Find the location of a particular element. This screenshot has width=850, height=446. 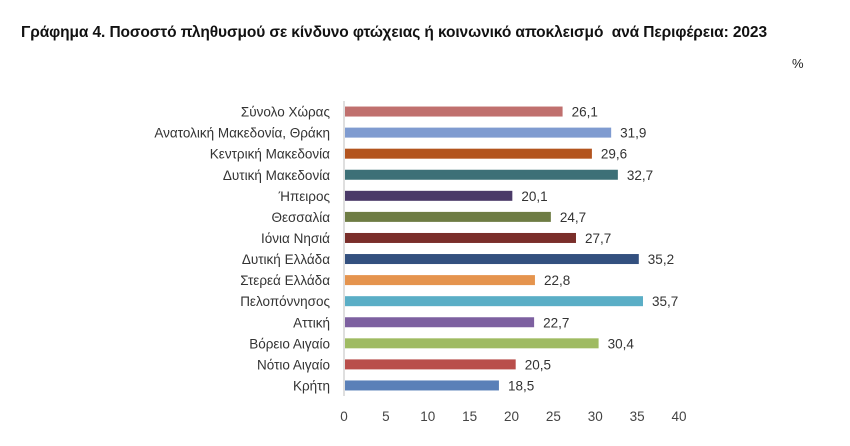

category-label: Πελοπόννησος is located at coordinates (285, 301).